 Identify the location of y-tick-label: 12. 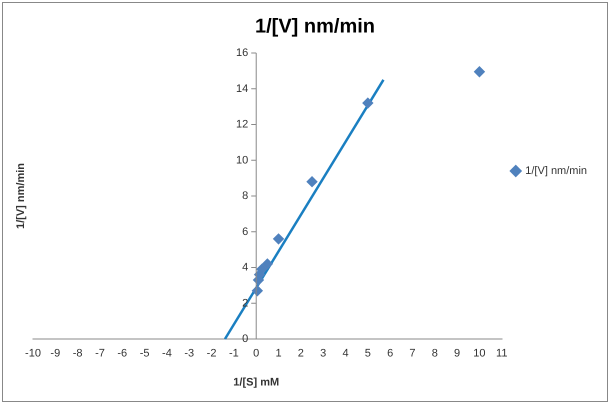
(242, 124).